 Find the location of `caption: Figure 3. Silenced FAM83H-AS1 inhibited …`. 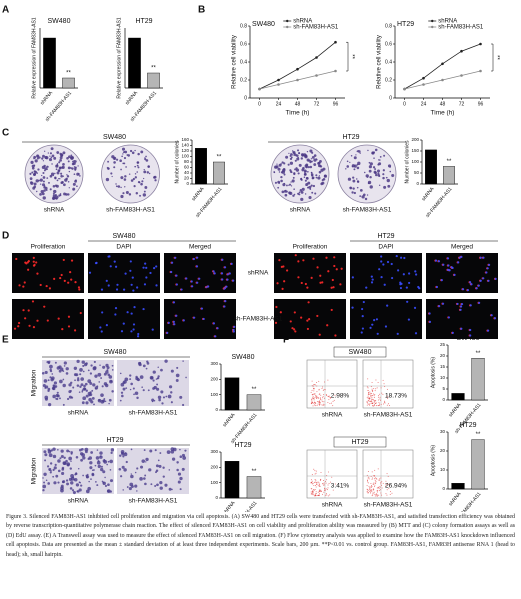

caption: Figure 3. Silenced FAM83H-AS1 inhibited … is located at coordinates (260, 536).